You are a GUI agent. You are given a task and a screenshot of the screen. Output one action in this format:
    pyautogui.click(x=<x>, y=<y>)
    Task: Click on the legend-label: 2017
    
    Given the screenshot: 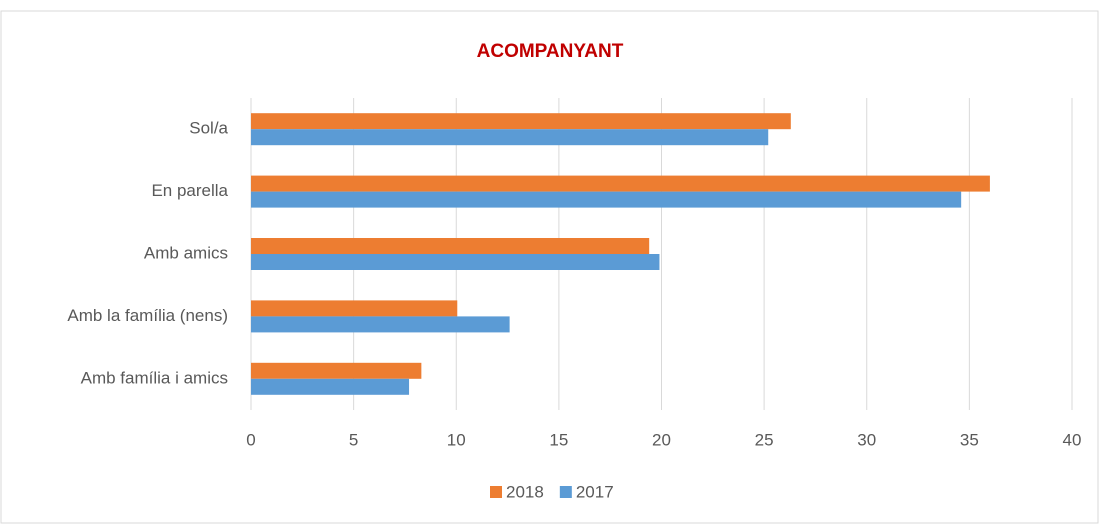 What is the action you would take?
    pyautogui.click(x=595, y=491)
    